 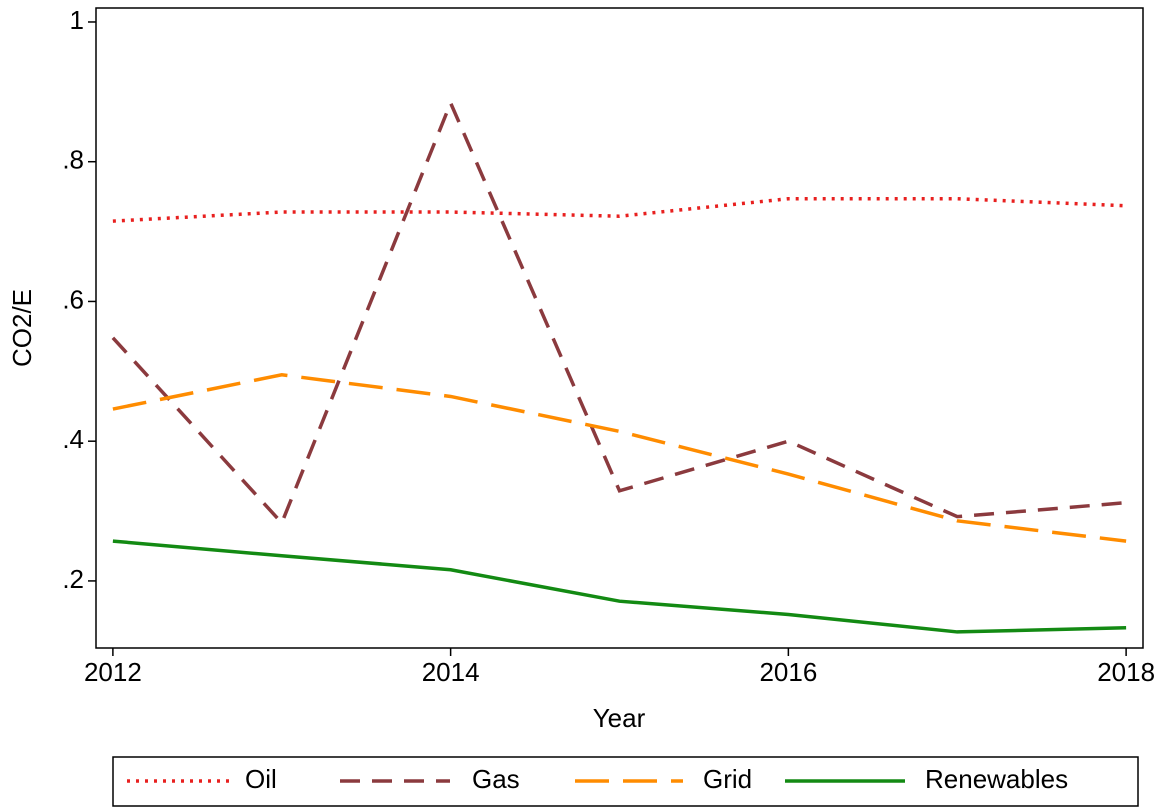 I want to click on y-tick-label: .4, so click(x=73, y=439).